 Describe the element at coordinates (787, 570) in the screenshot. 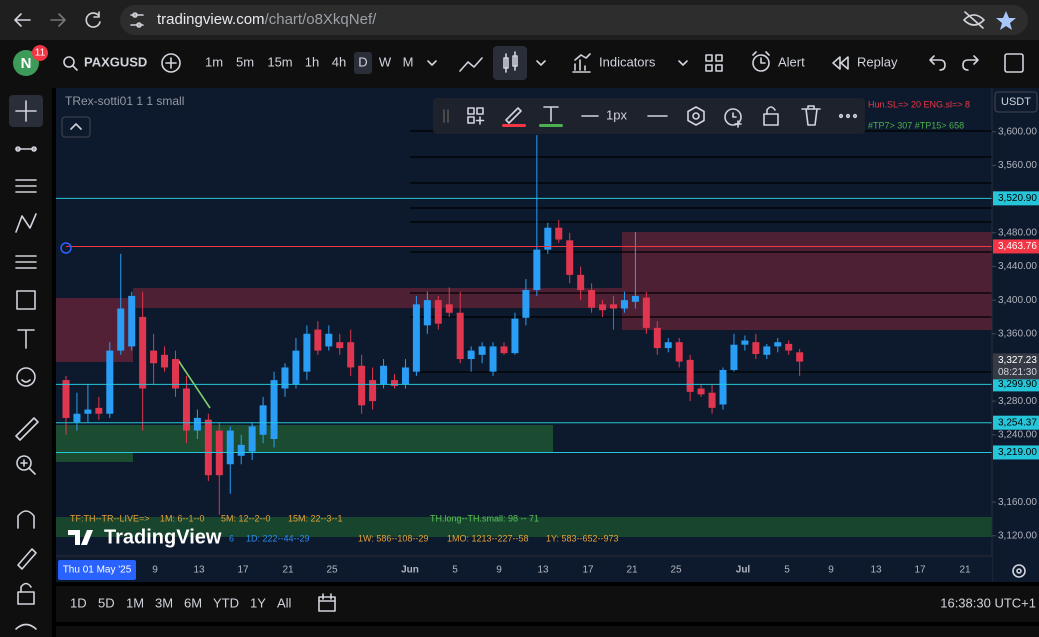

I see `x-tick-label: 5` at that location.